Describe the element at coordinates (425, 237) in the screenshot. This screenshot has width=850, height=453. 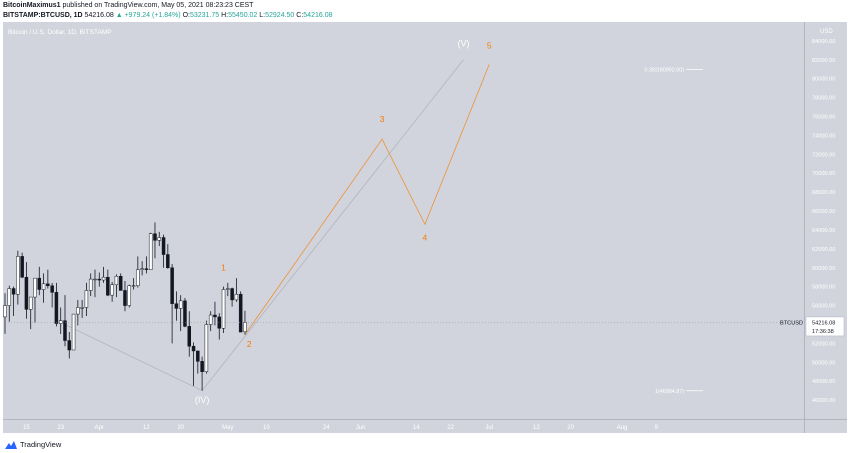
I see `wave-label: 4` at that location.